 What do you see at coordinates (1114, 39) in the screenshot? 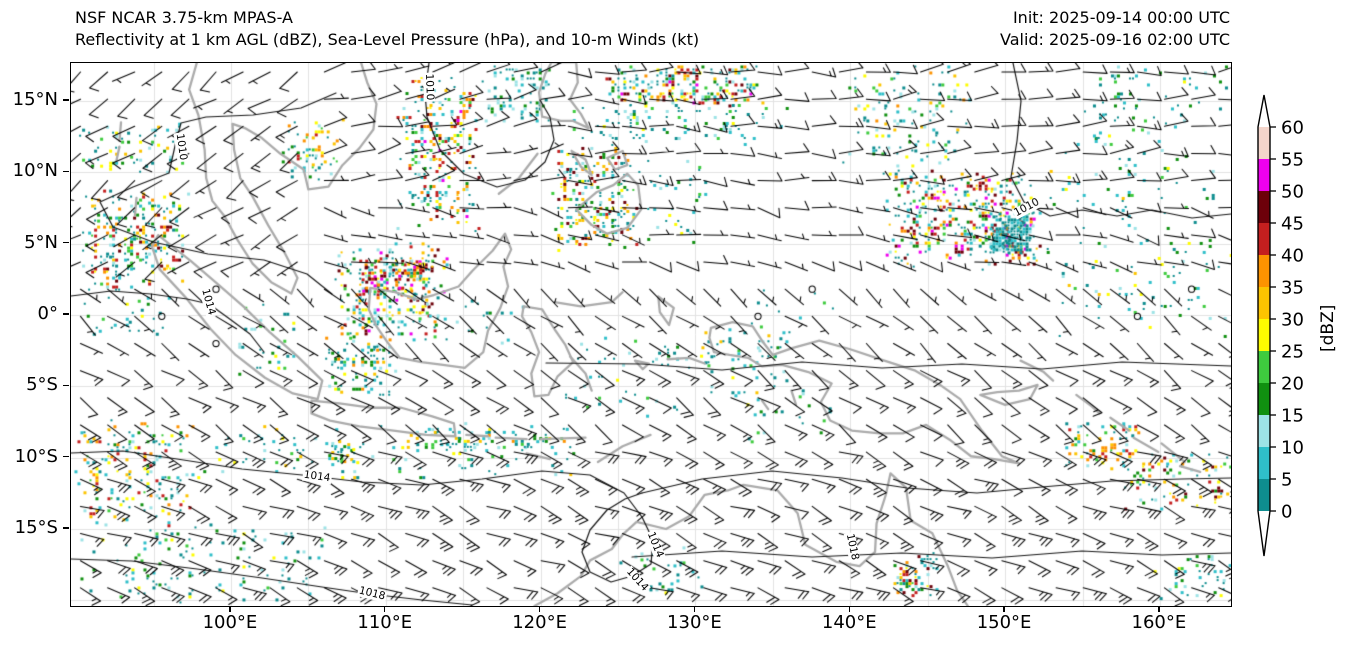
I see `valid-time-label: Valid: 2025-09-16 02:00 UTC` at bounding box center [1114, 39].